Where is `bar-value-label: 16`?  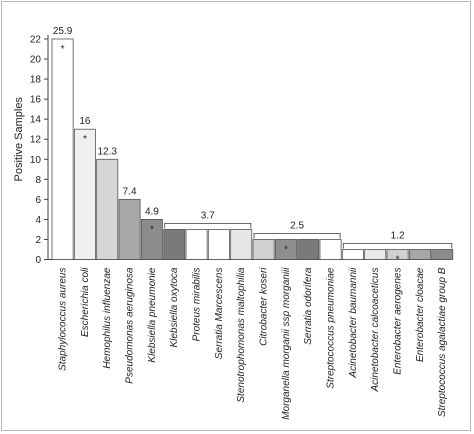
bar-value-label: 16 is located at coordinates (85, 121).